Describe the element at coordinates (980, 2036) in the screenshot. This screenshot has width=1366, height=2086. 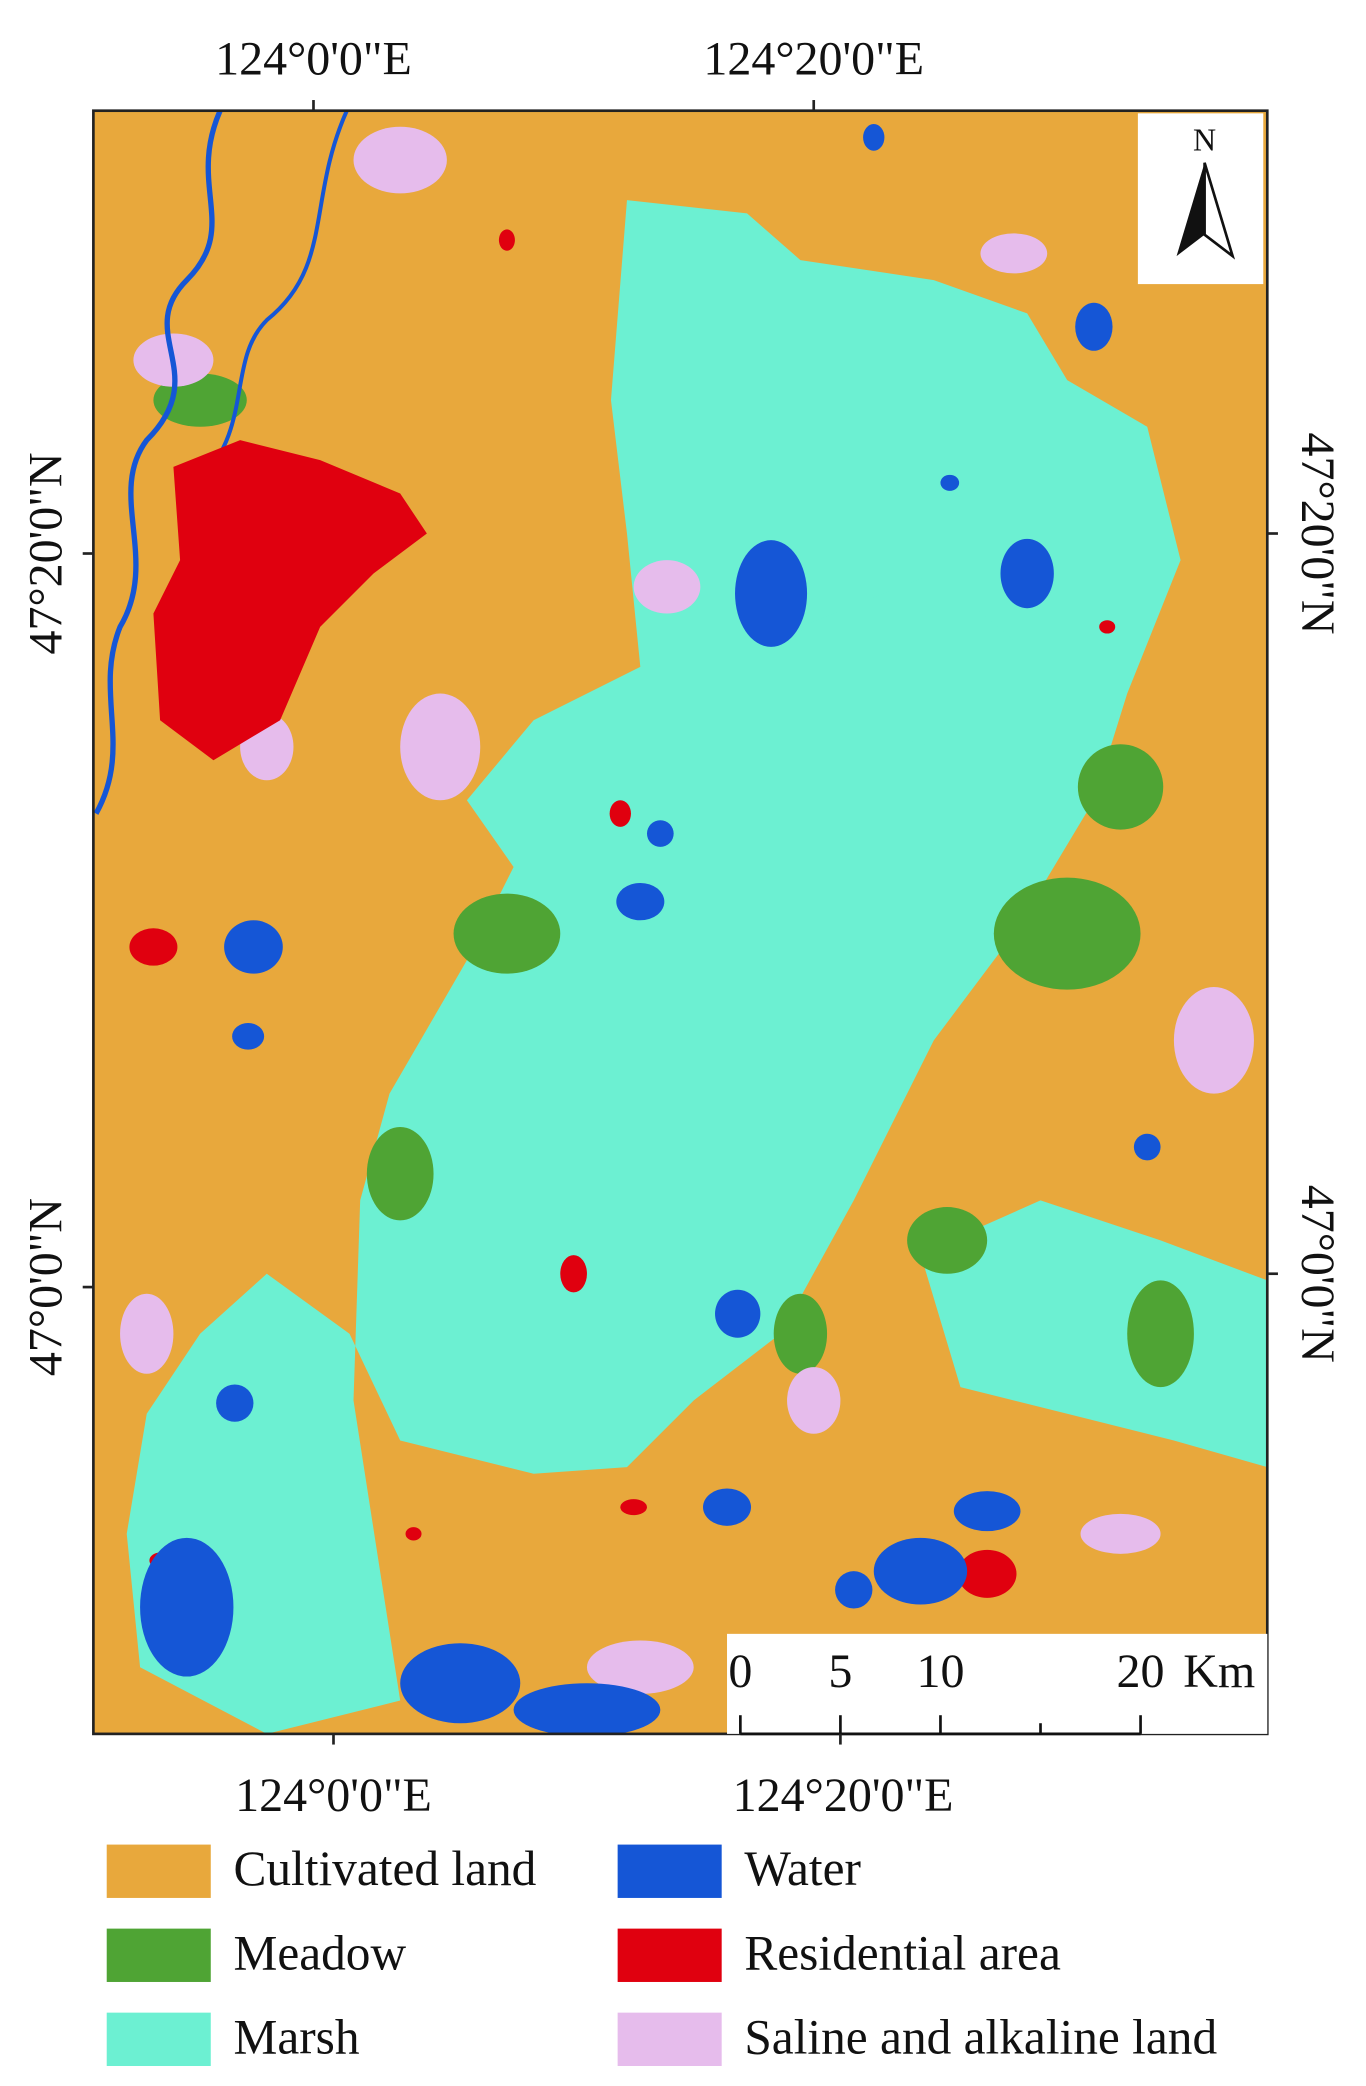
I see `legend-label: Saline and alkaline land` at that location.